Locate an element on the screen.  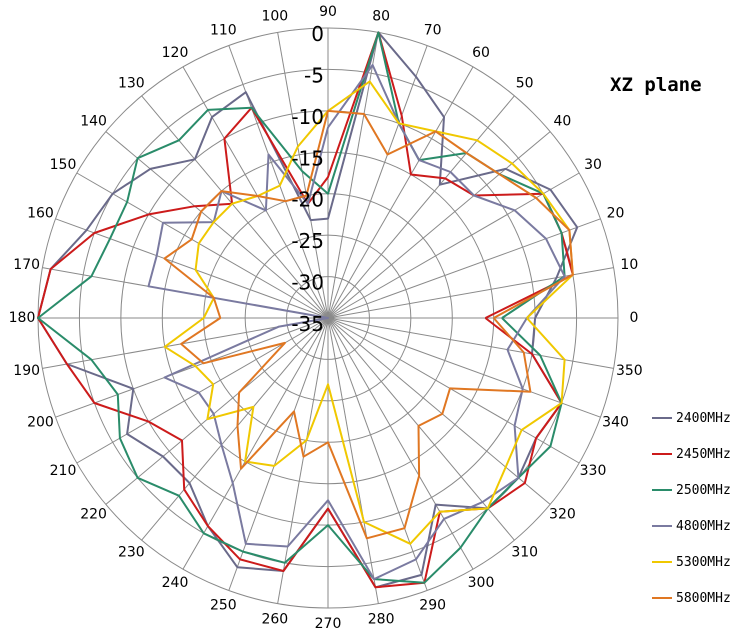
angle-tick-label: 310 is located at coordinates (524, 552).